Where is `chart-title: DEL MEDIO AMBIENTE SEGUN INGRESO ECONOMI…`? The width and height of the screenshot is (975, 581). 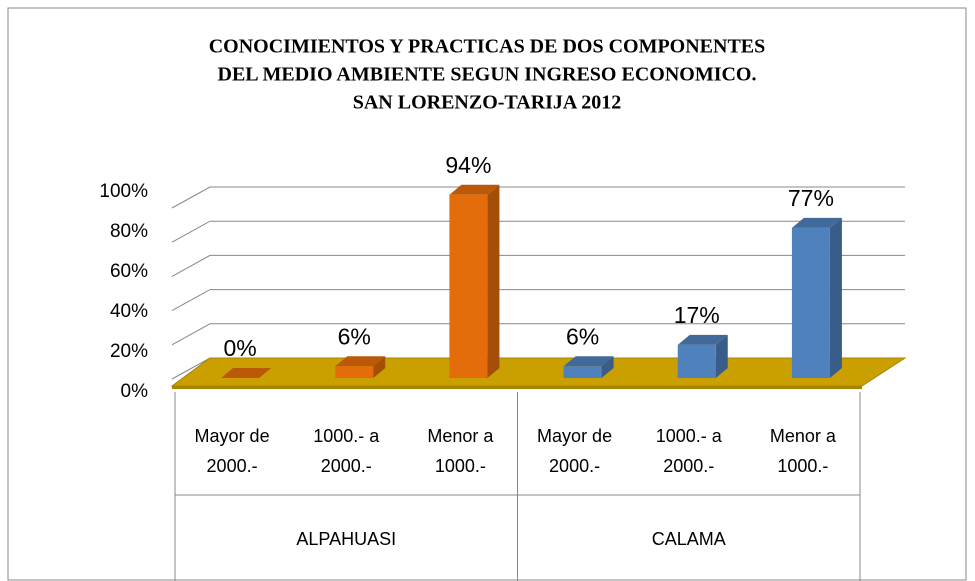 chart-title: DEL MEDIO AMBIENTE SEGUN INGRESO ECONOMI… is located at coordinates (487, 75).